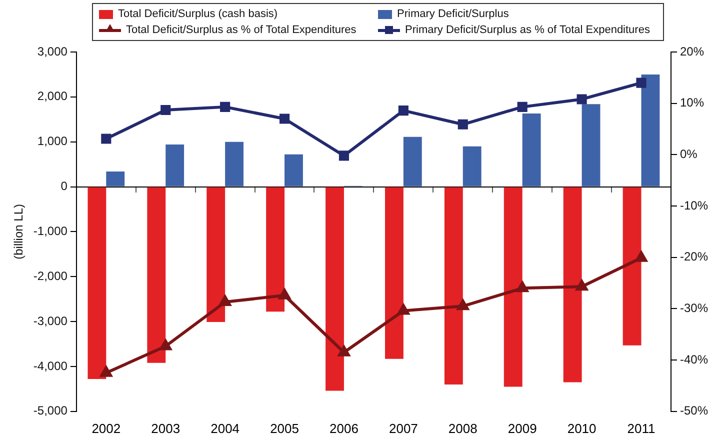  I want to click on y2-tick-label: -10%, so click(694, 205).